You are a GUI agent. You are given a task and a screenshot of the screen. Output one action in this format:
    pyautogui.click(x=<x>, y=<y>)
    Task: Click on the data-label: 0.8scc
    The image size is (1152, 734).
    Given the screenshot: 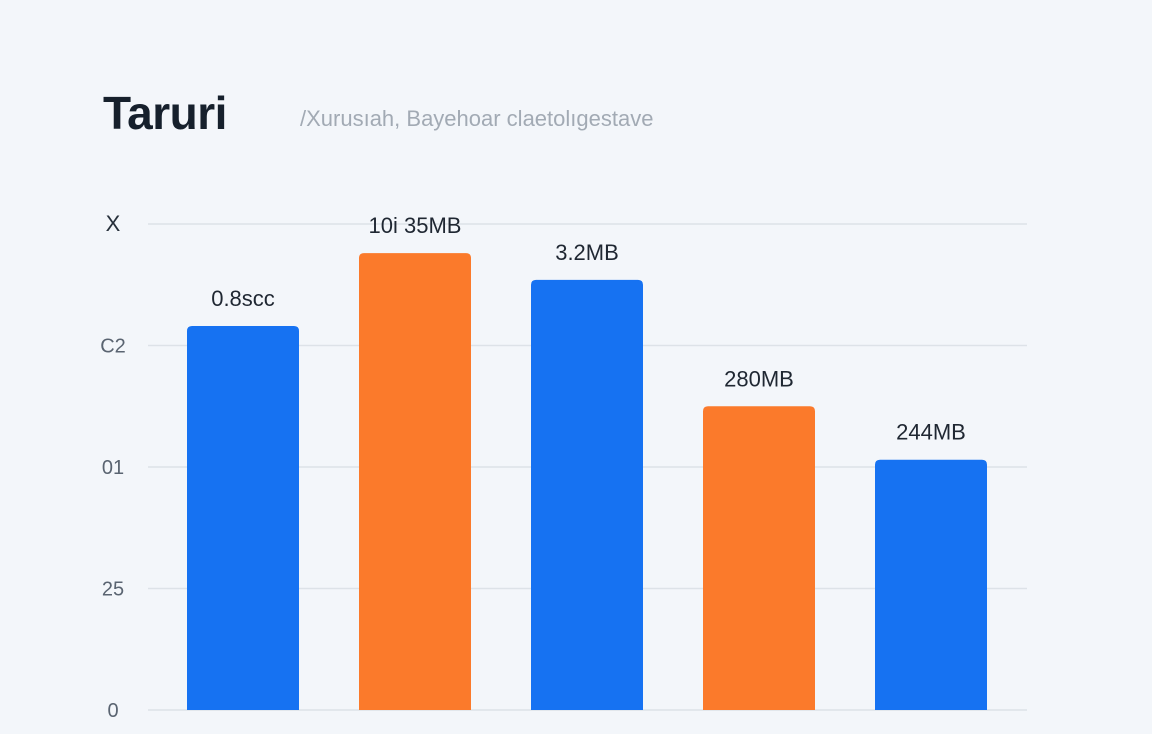 What is the action you would take?
    pyautogui.click(x=243, y=298)
    